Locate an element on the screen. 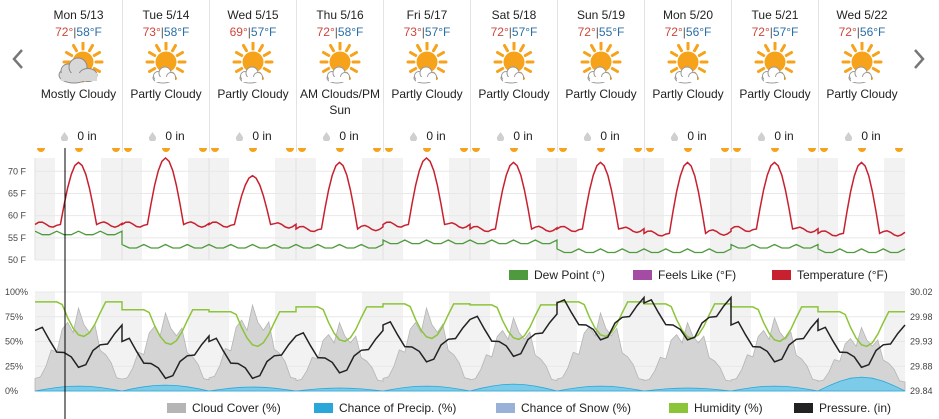 The height and width of the screenshot is (419, 939). day-label: Sun 5/19 is located at coordinates (601, 15).